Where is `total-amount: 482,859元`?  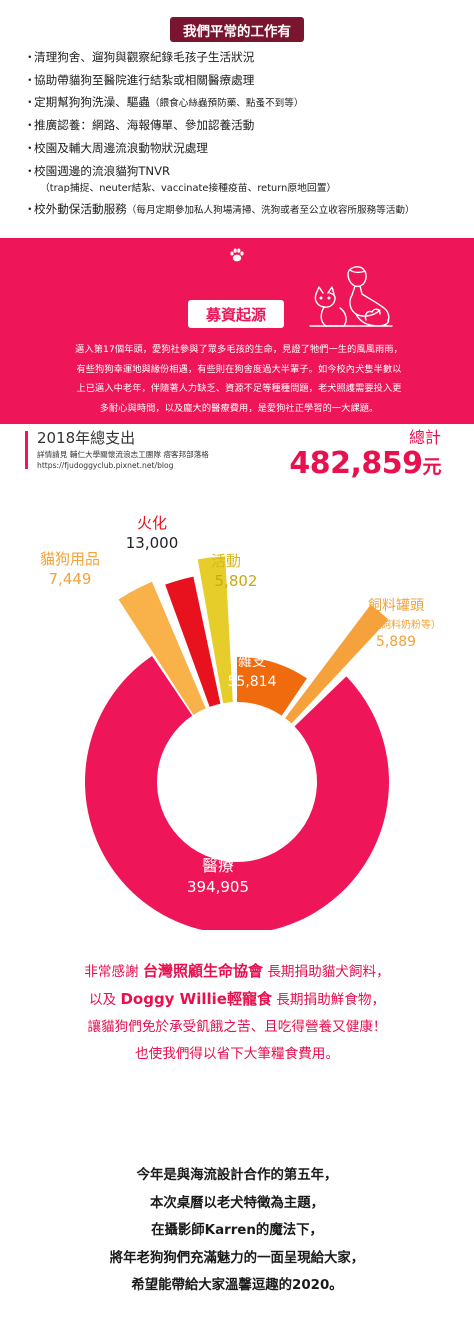
total-amount: 482,859元 is located at coordinates (365, 463).